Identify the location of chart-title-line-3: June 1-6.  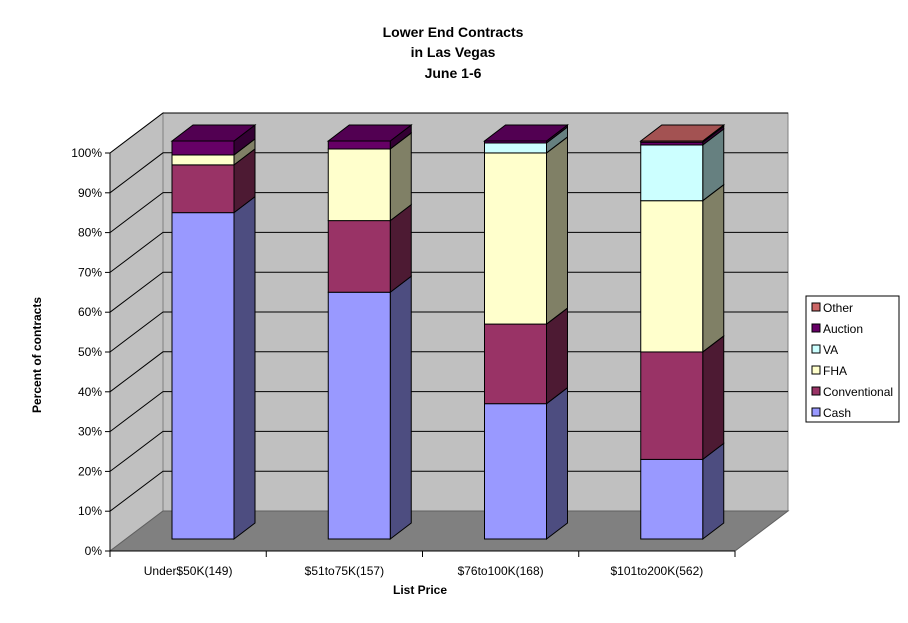
(453, 73).